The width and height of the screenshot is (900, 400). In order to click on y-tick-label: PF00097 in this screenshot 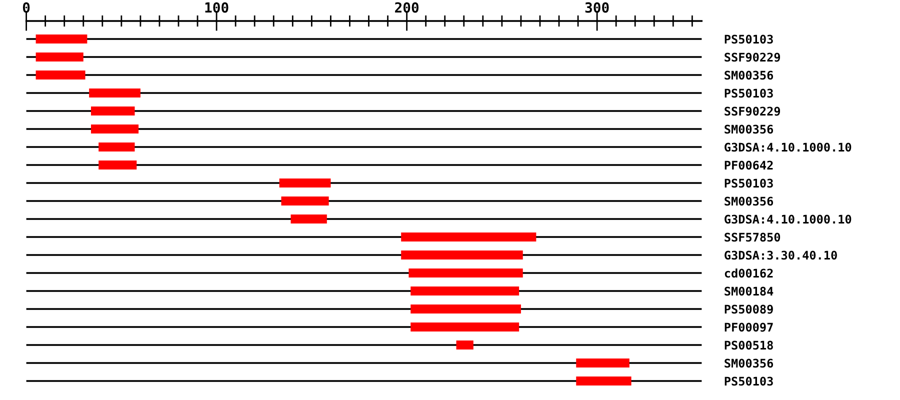, I will do `click(748, 327)`.